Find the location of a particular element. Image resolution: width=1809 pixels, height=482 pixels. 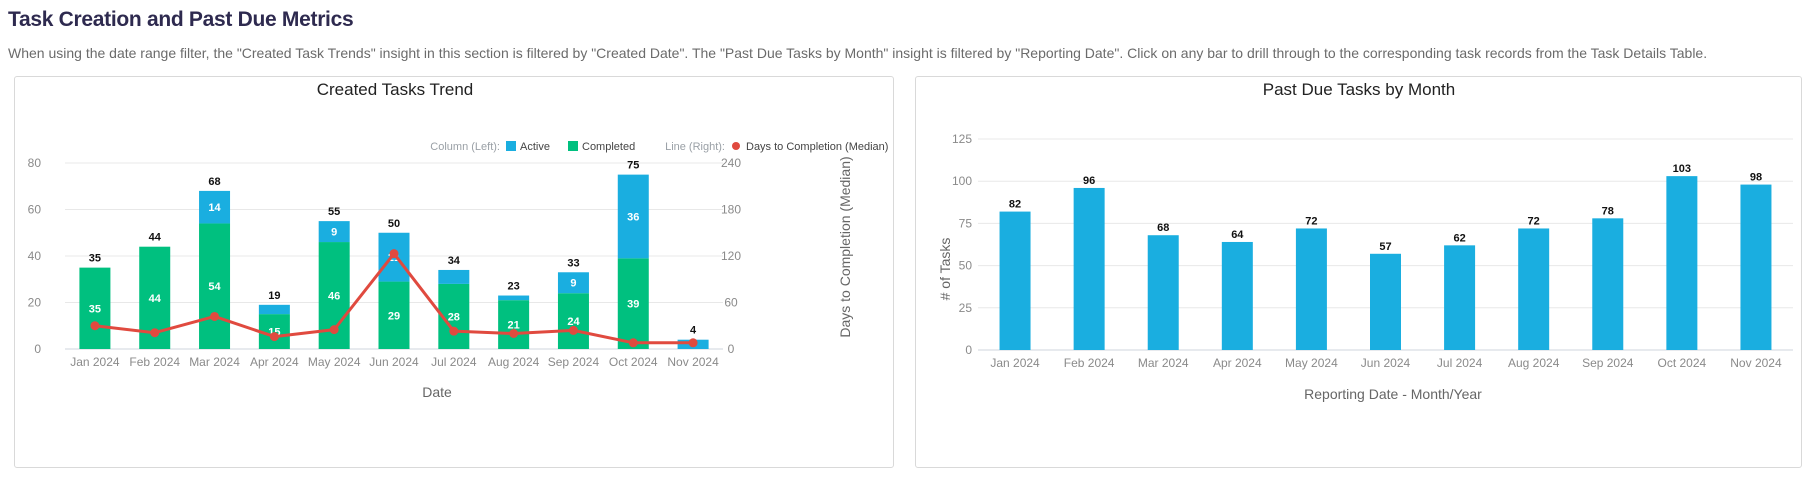

x-axis-title: Reporting Date - Month/Year is located at coordinates (1393, 394).